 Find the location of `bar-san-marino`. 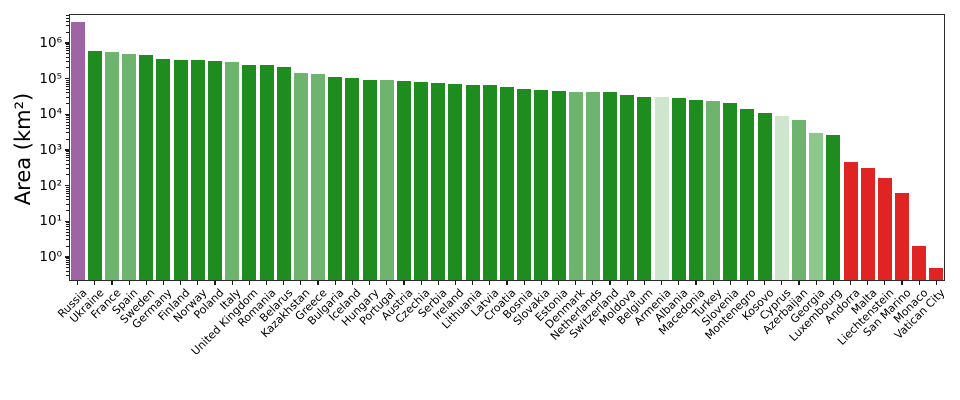

bar-san-marino is located at coordinates (902, 236).